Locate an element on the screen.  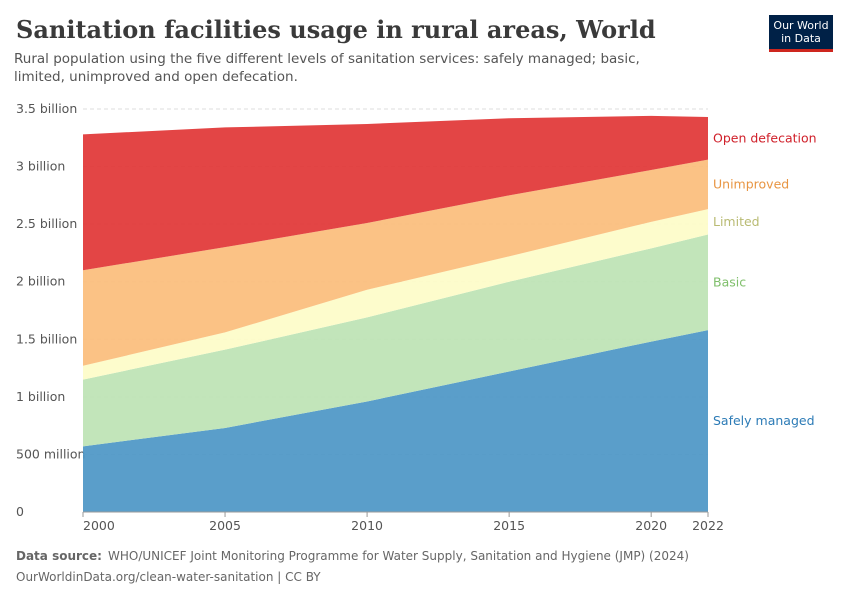
x-tick-label: 2022 is located at coordinates (708, 525).